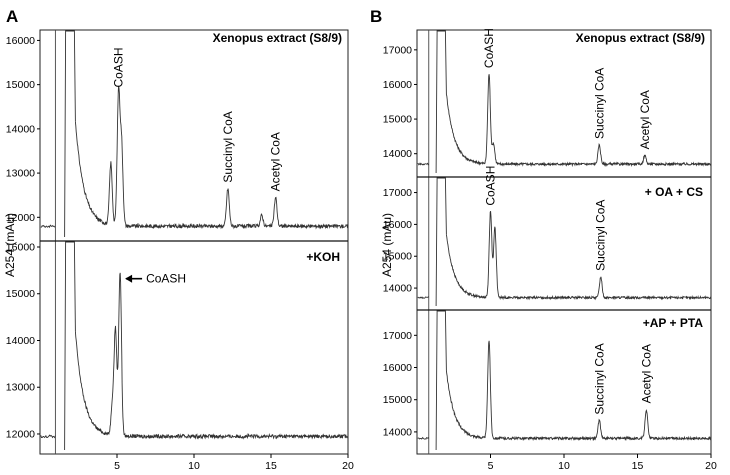 The height and width of the screenshot is (475, 730). I want to click on condition-label: + OA + CS, so click(674, 192).